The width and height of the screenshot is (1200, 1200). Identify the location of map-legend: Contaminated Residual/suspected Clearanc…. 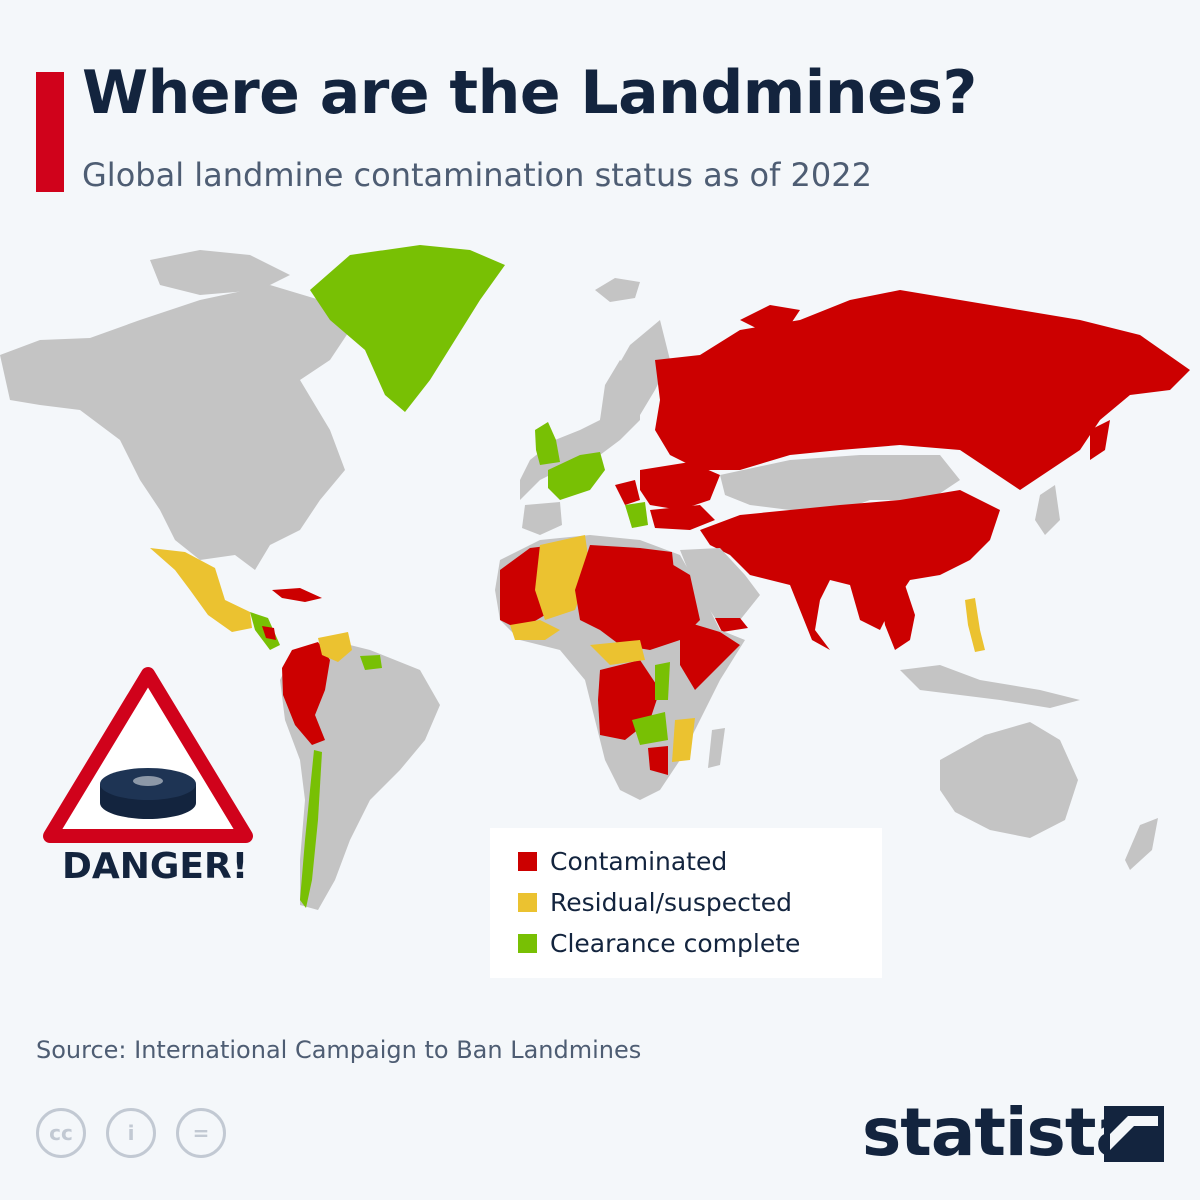
(686, 903).